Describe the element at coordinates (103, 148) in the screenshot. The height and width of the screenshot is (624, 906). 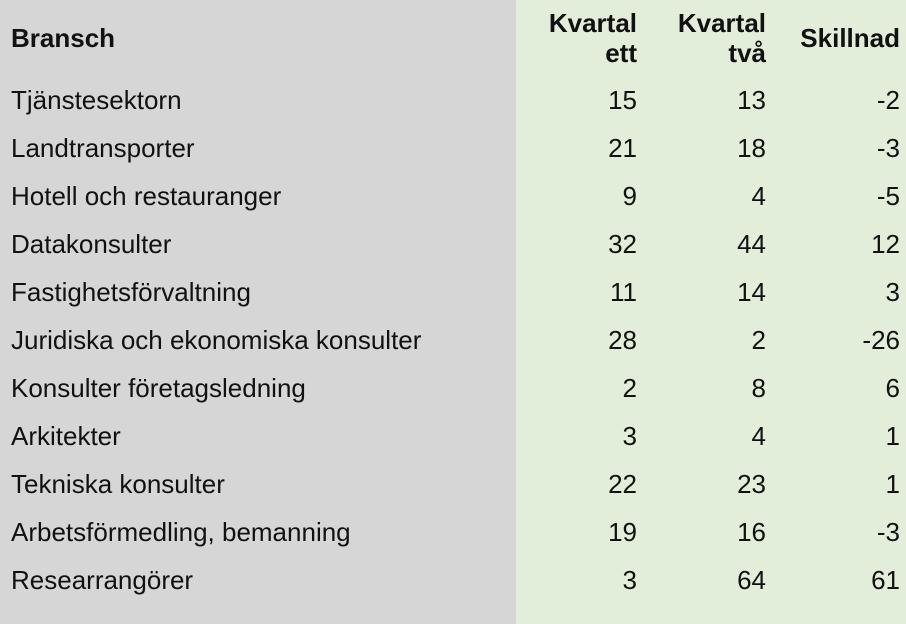
I see `row-label-bransch: Landtransporter` at that location.